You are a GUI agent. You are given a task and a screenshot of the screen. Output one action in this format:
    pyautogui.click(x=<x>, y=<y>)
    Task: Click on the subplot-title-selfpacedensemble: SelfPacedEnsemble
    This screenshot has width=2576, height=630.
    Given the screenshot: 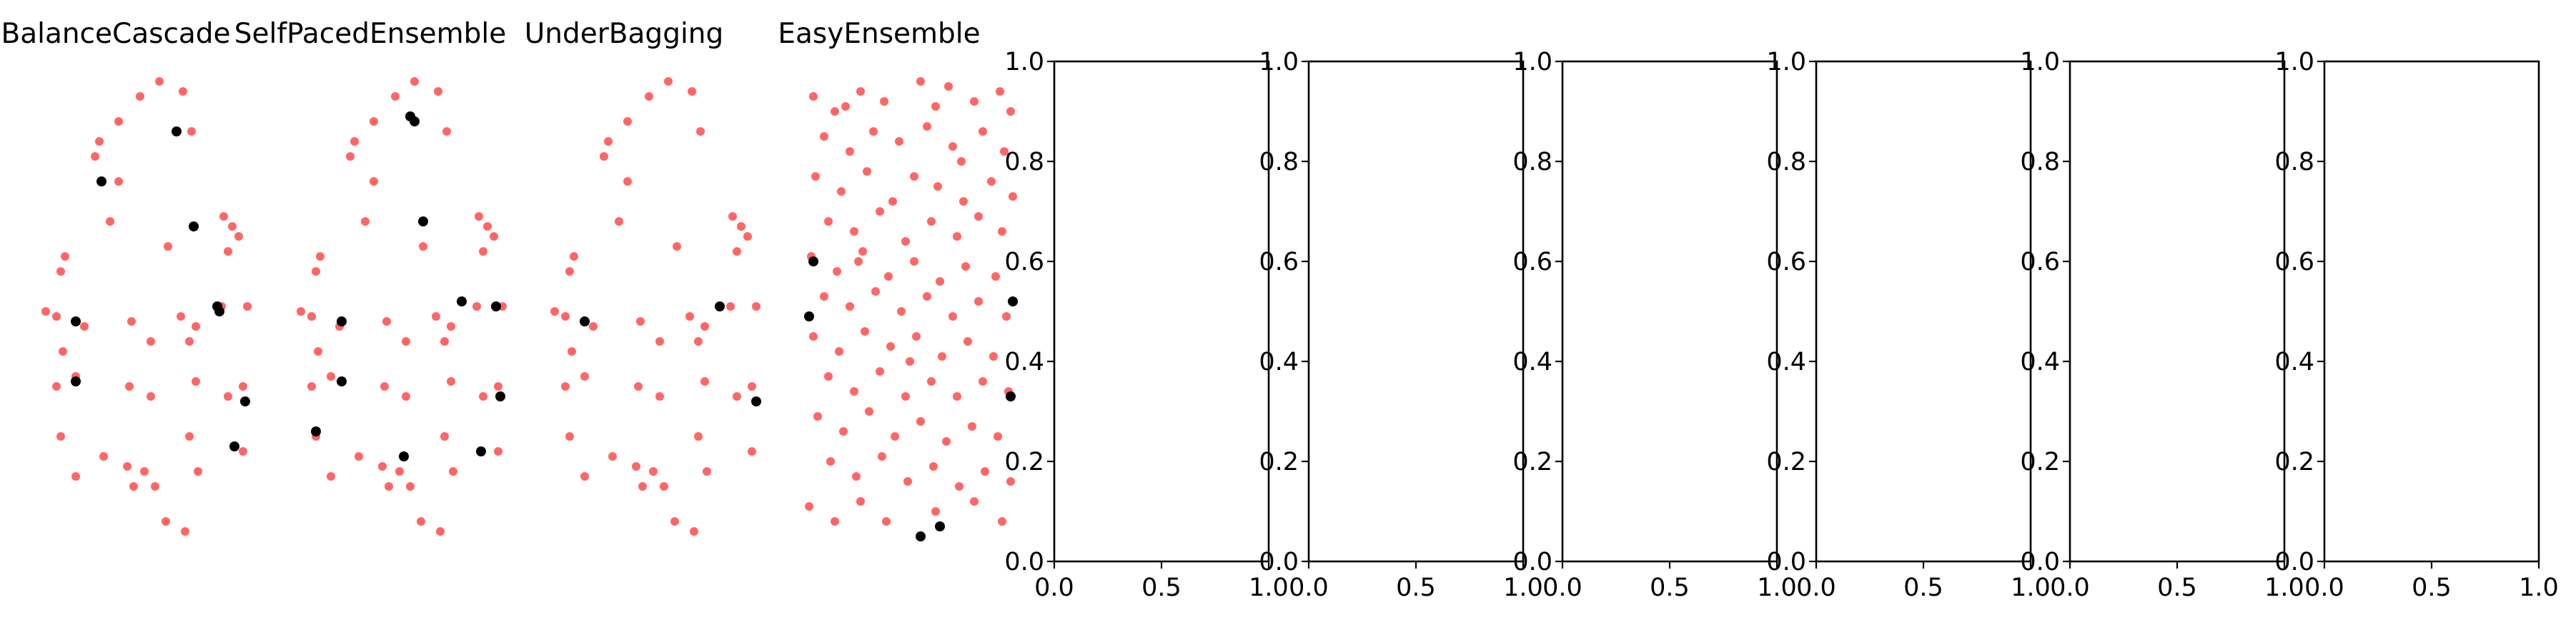 What is the action you would take?
    pyautogui.click(x=370, y=34)
    